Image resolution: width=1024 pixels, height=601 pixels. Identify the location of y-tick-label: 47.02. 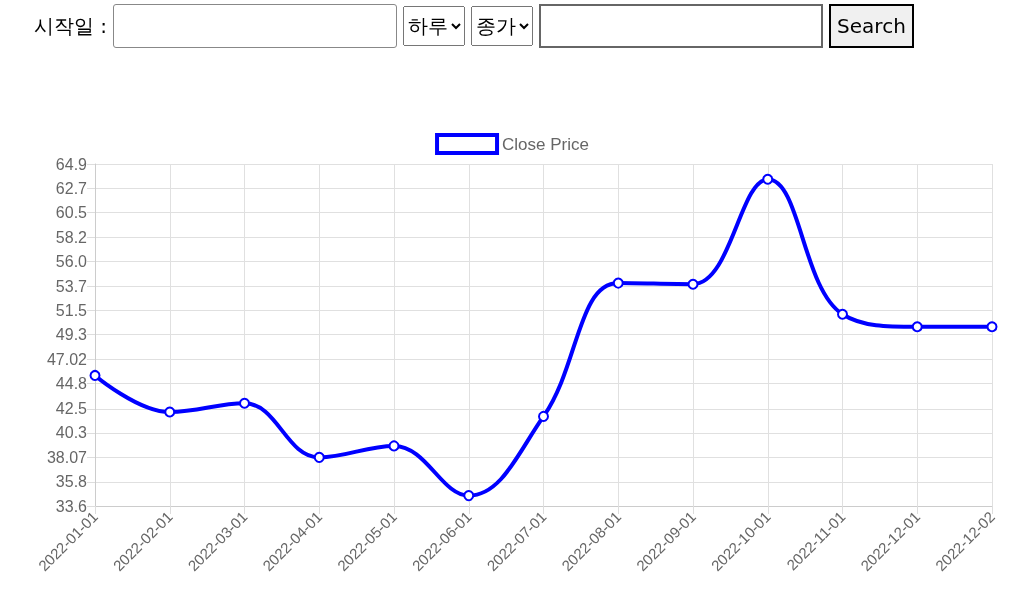
(67, 359).